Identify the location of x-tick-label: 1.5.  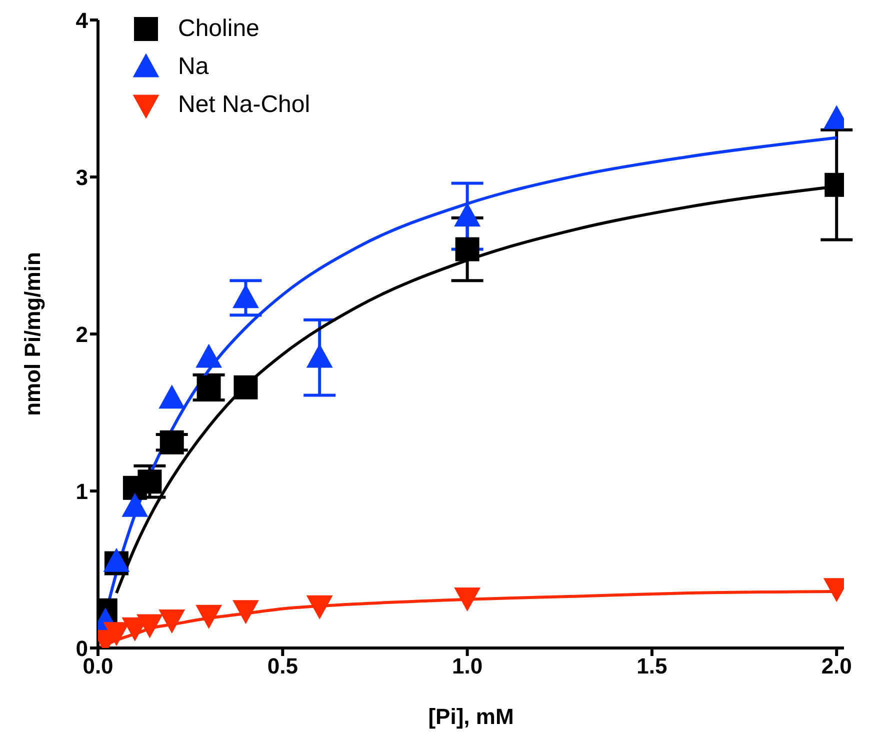
(652, 666).